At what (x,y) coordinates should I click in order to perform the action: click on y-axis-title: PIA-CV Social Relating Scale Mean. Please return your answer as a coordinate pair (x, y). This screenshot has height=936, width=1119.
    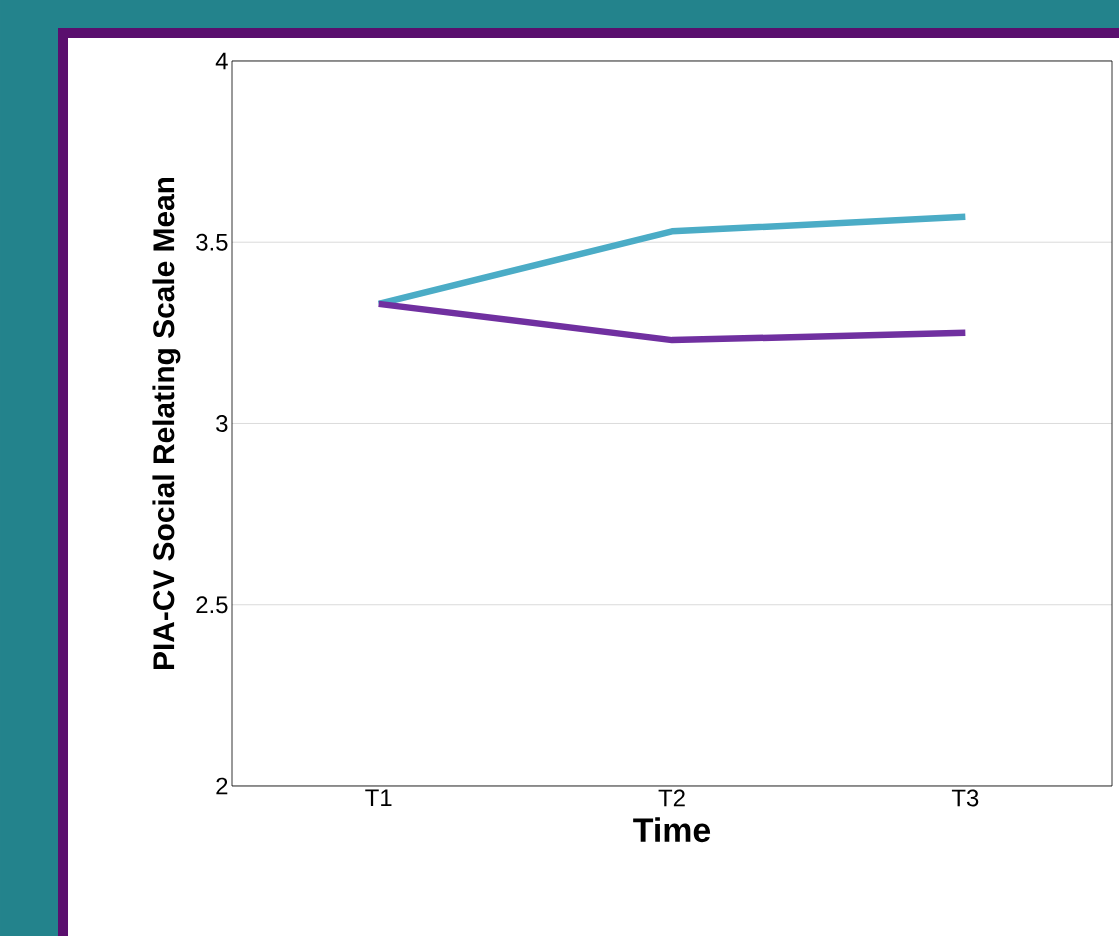
    Looking at the image, I should click on (166, 423).